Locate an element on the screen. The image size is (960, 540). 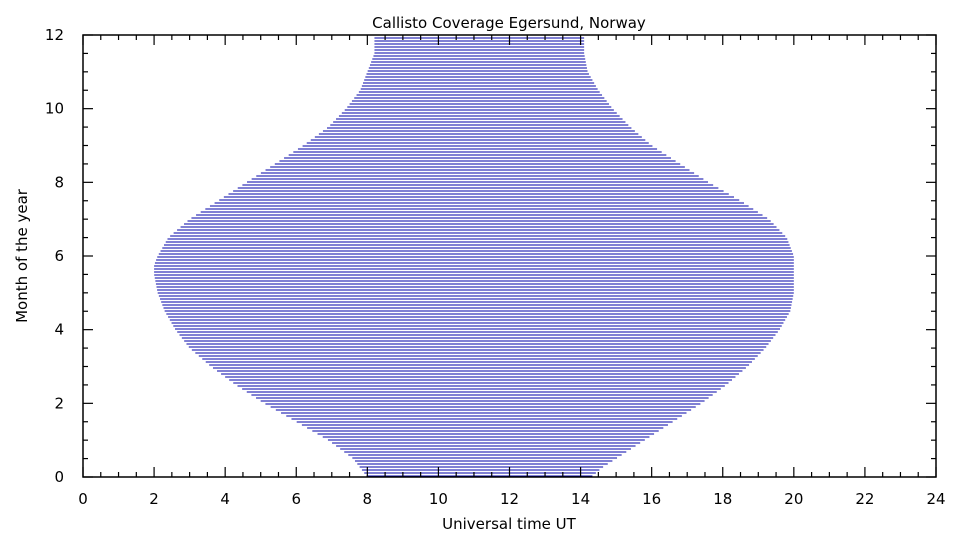
x-tick-label: 22 is located at coordinates (864, 499).